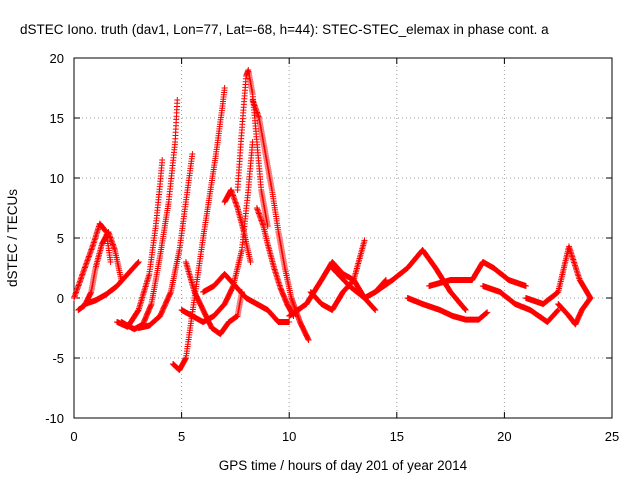 This screenshot has height=480, width=640. I want to click on y-tick-label: 15, so click(57, 118).